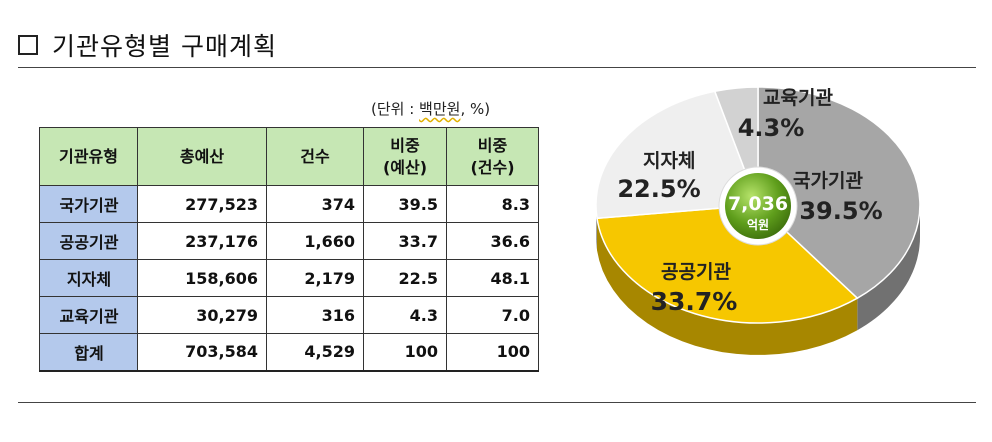  I want to click on row-label: 국가기관, so click(88, 204).